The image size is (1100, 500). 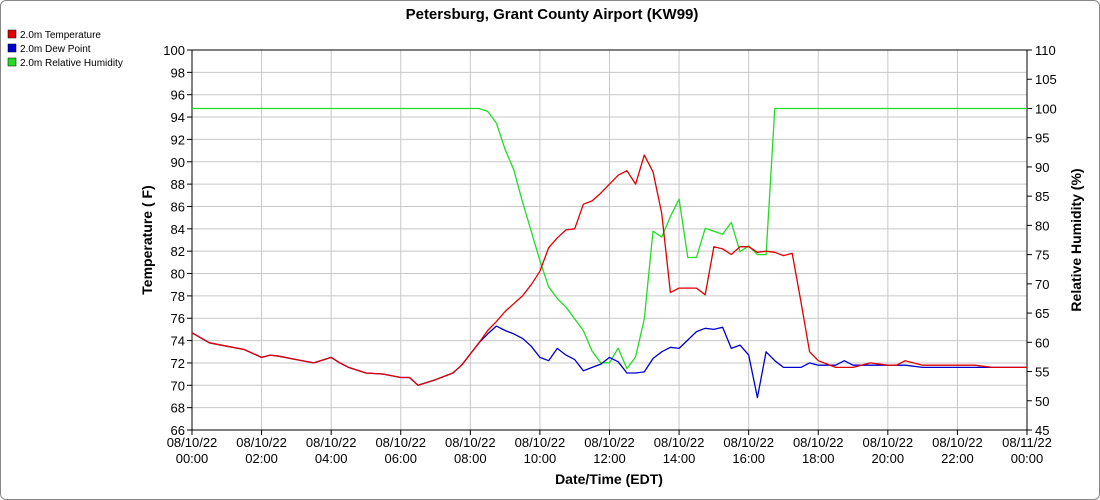 What do you see at coordinates (178, 229) in the screenshot?
I see `y-tick-label: 84` at bounding box center [178, 229].